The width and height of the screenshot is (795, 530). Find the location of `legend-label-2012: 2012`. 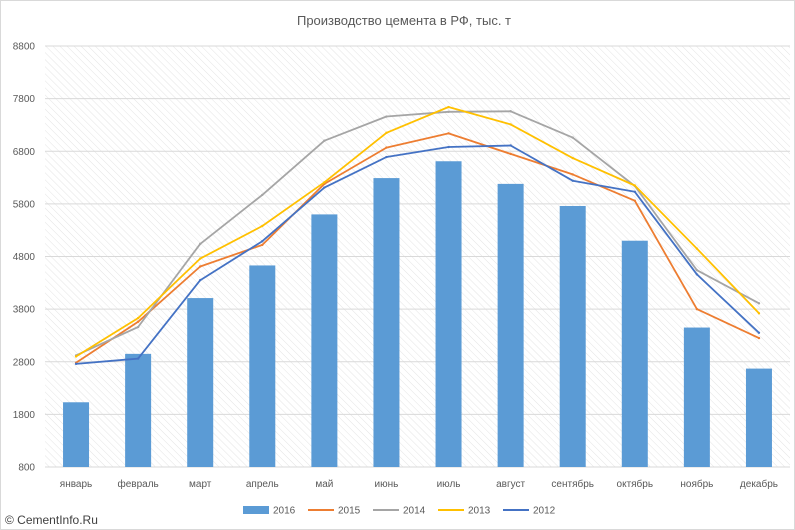

legend-label-2012: 2012 is located at coordinates (544, 511).